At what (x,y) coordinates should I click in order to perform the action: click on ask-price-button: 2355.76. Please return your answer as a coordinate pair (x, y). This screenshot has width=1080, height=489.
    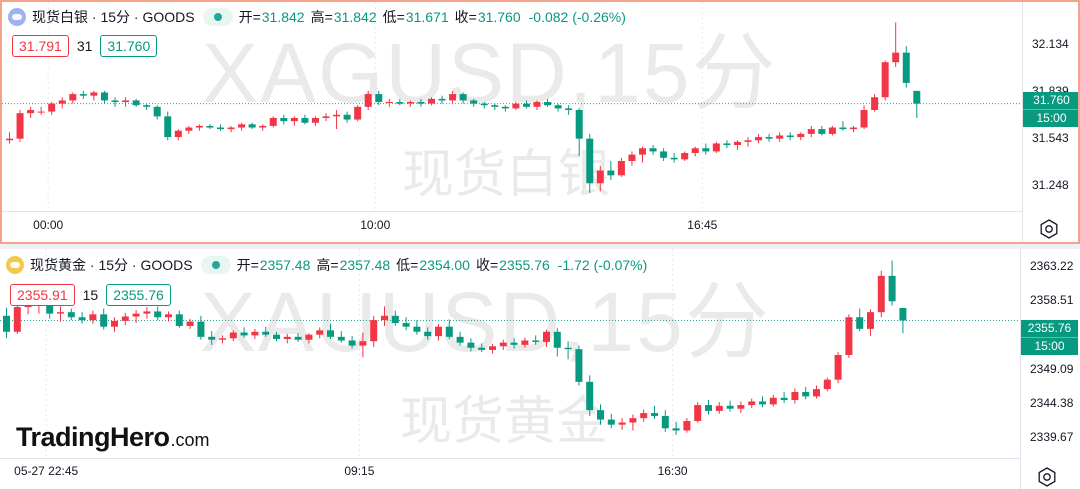
    Looking at the image, I should click on (138, 295).